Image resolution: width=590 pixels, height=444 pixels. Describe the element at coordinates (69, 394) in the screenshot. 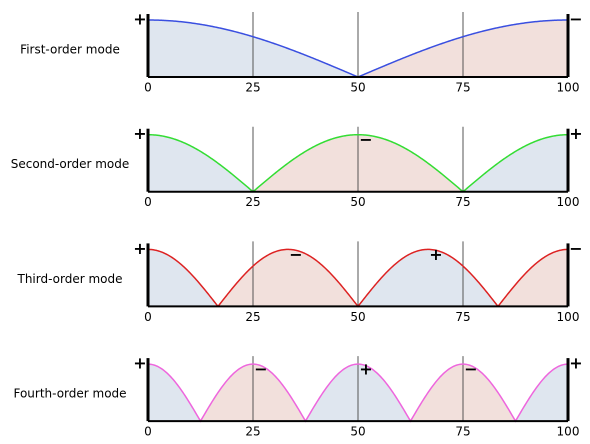

I see `mode-label: Fourth-order mode` at that location.